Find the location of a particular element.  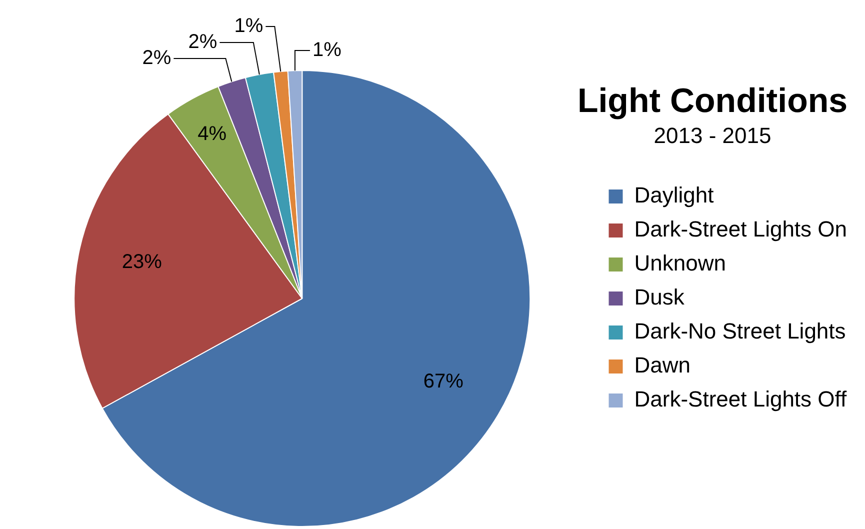

data-label: 67% is located at coordinates (443, 381).